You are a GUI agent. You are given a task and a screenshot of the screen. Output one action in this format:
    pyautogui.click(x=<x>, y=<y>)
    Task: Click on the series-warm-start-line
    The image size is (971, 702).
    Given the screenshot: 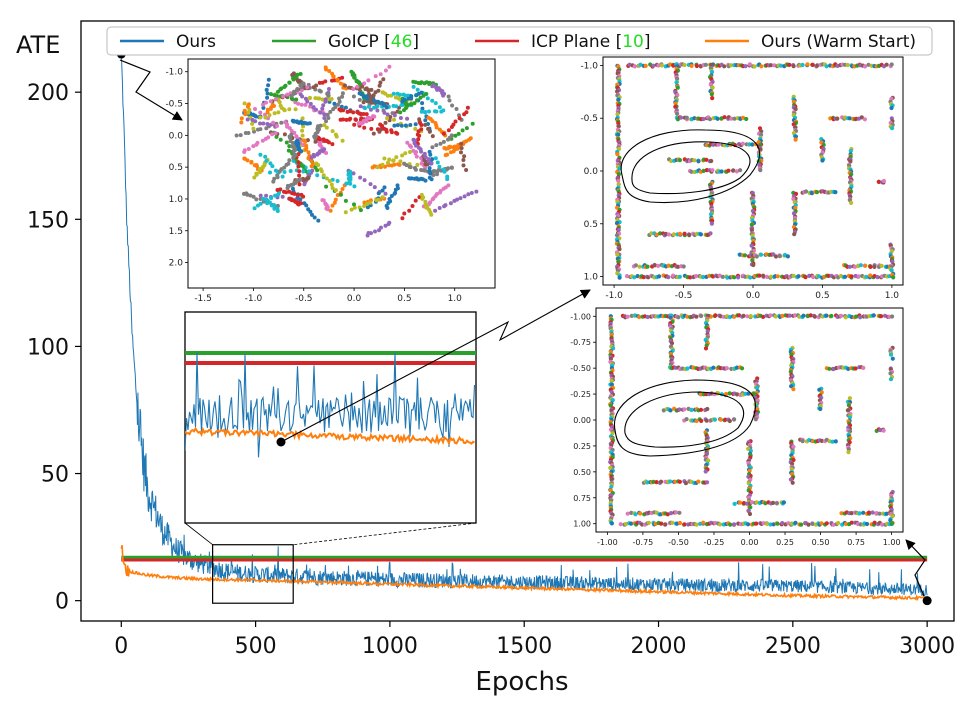 What is the action you would take?
    pyautogui.click(x=524, y=573)
    